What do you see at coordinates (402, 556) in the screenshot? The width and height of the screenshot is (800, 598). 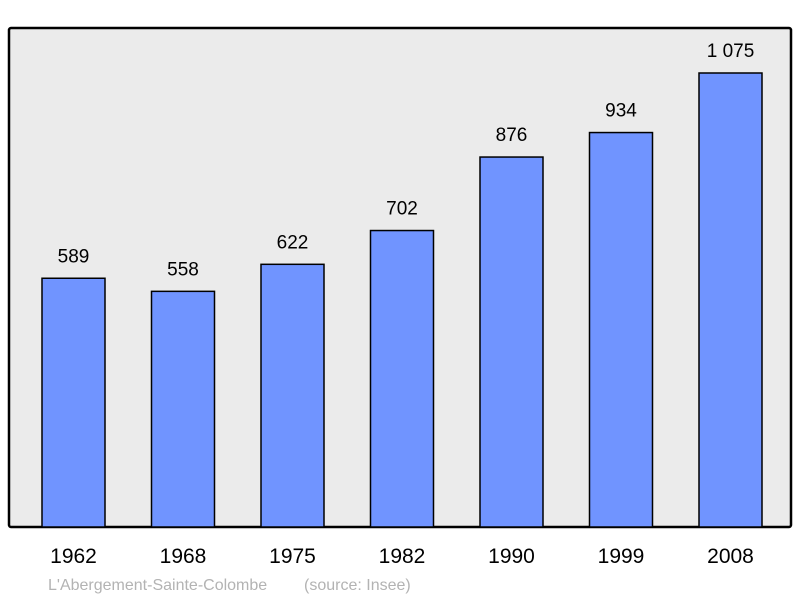 I see `x-tick-label: 1982` at bounding box center [402, 556].